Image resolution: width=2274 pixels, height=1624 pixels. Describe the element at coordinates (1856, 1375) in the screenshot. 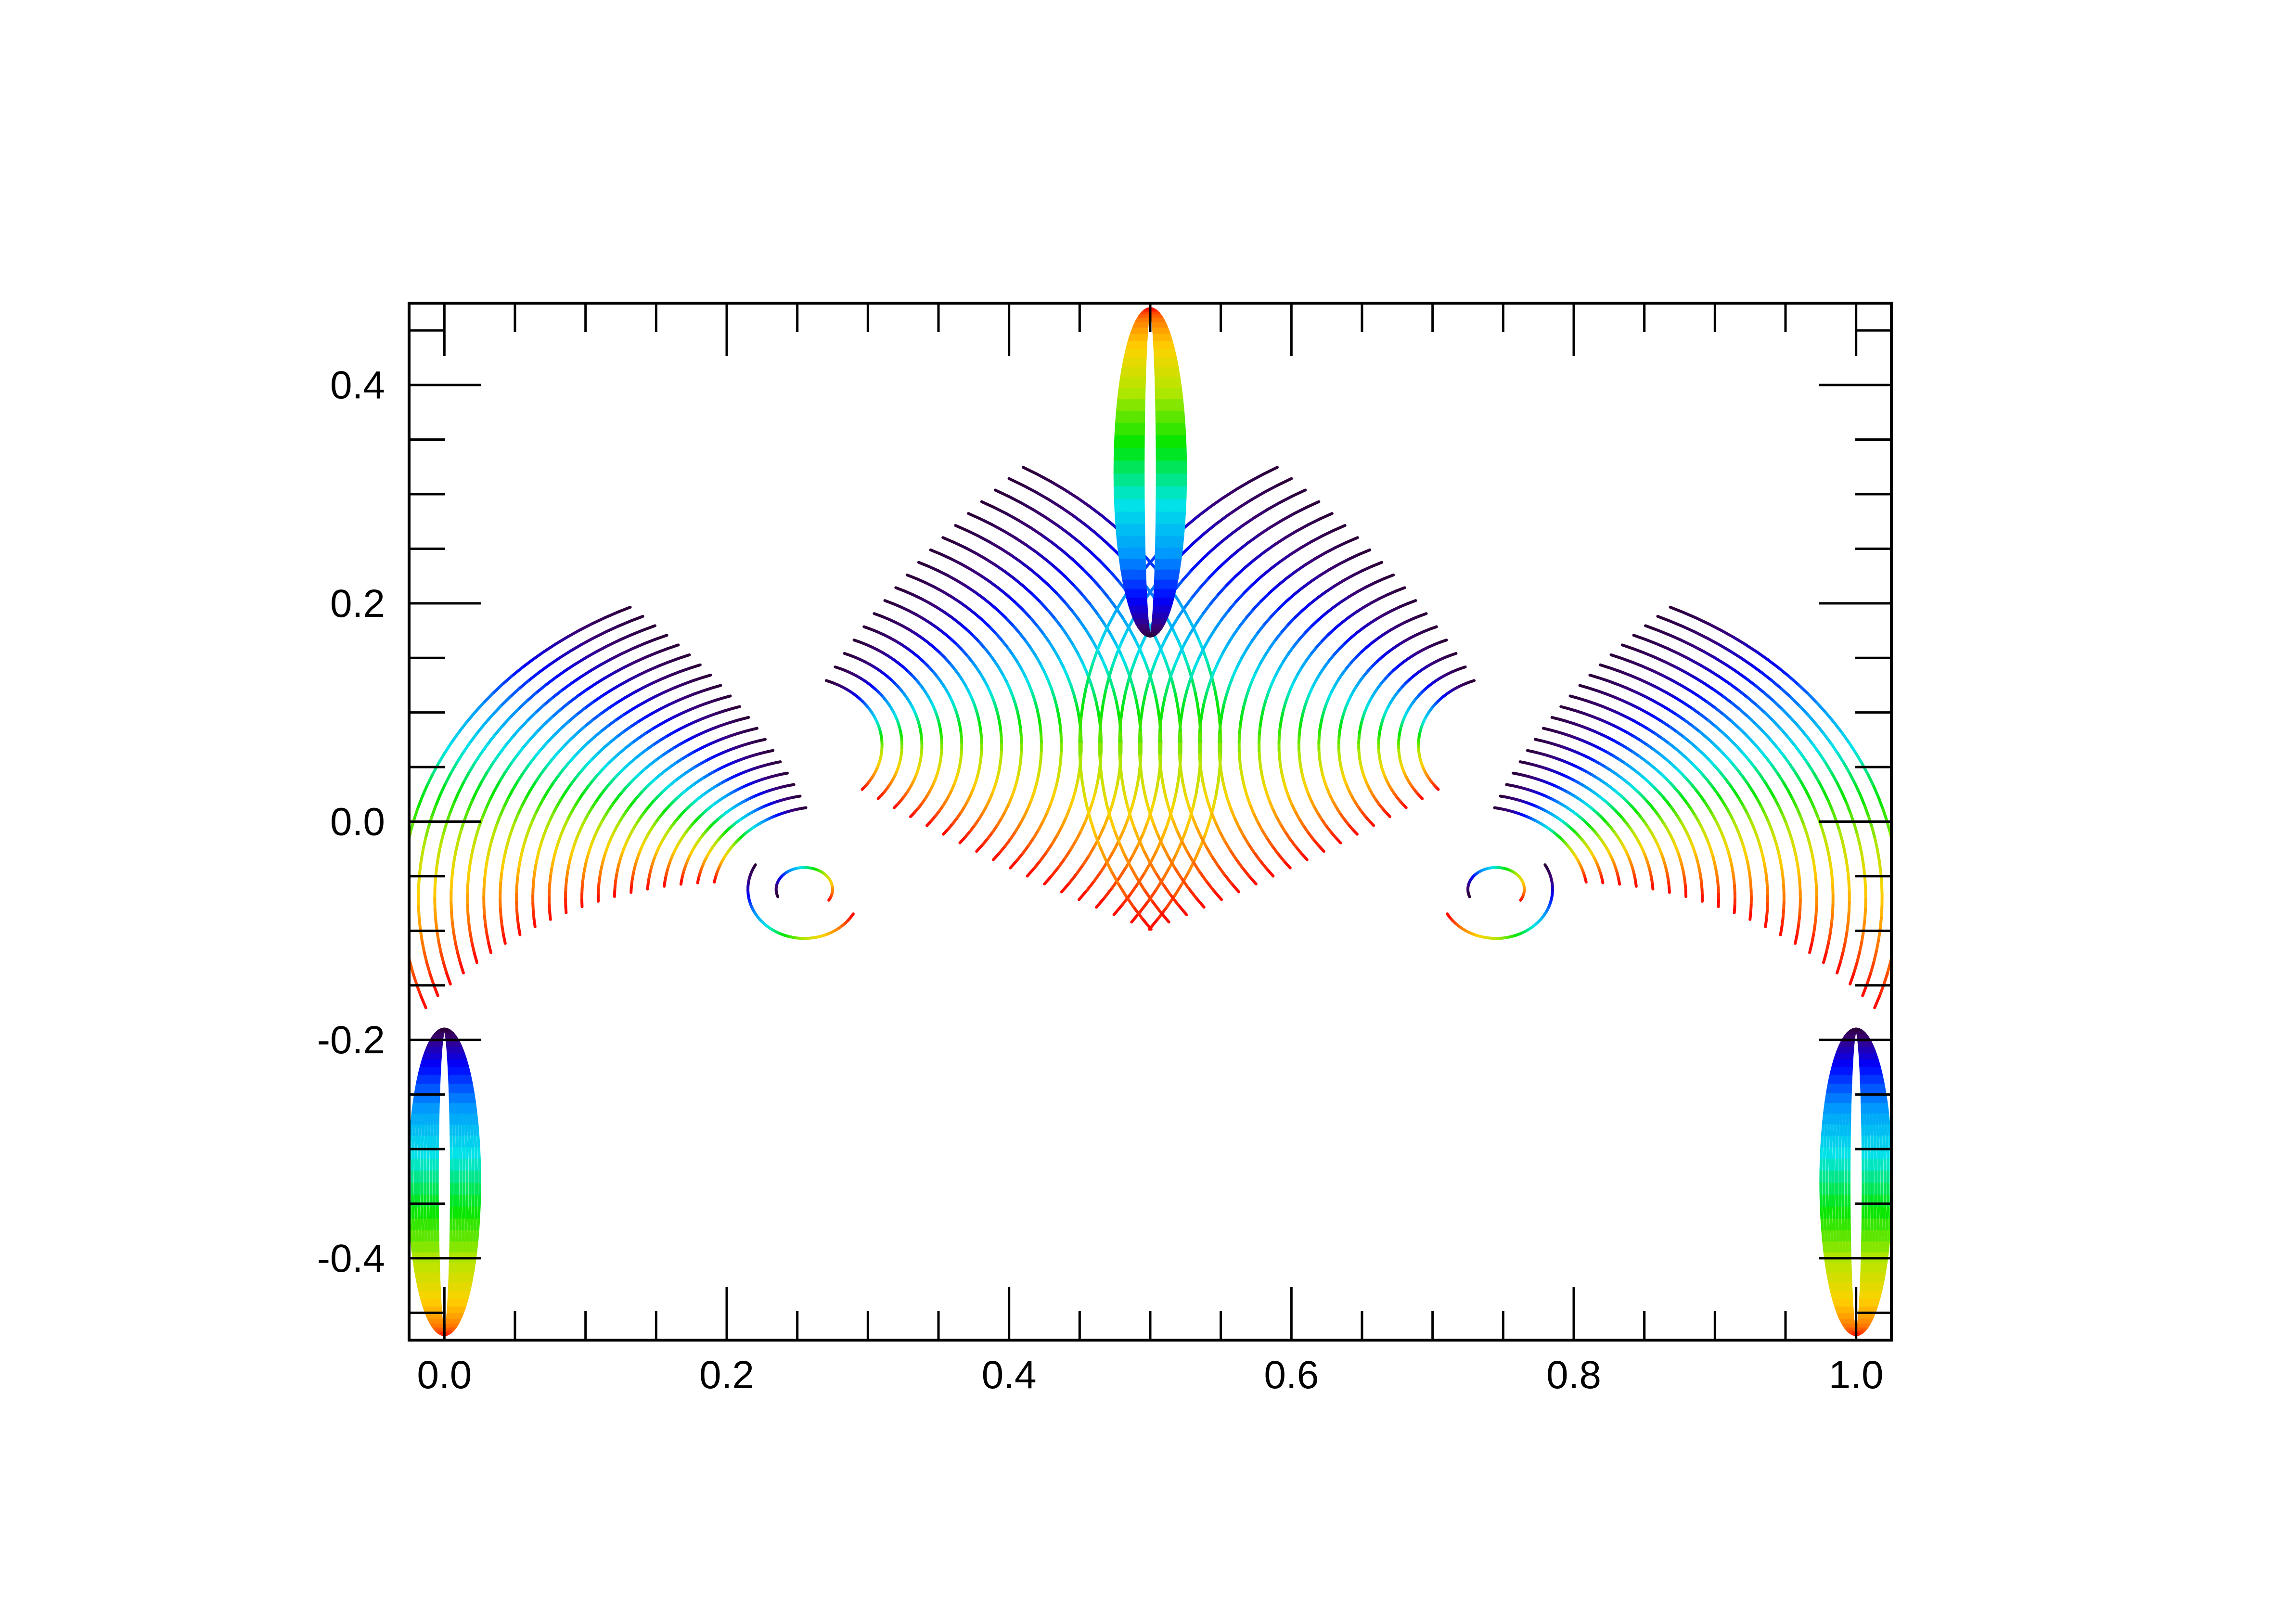

I see `x-tick-label: 1.0` at that location.